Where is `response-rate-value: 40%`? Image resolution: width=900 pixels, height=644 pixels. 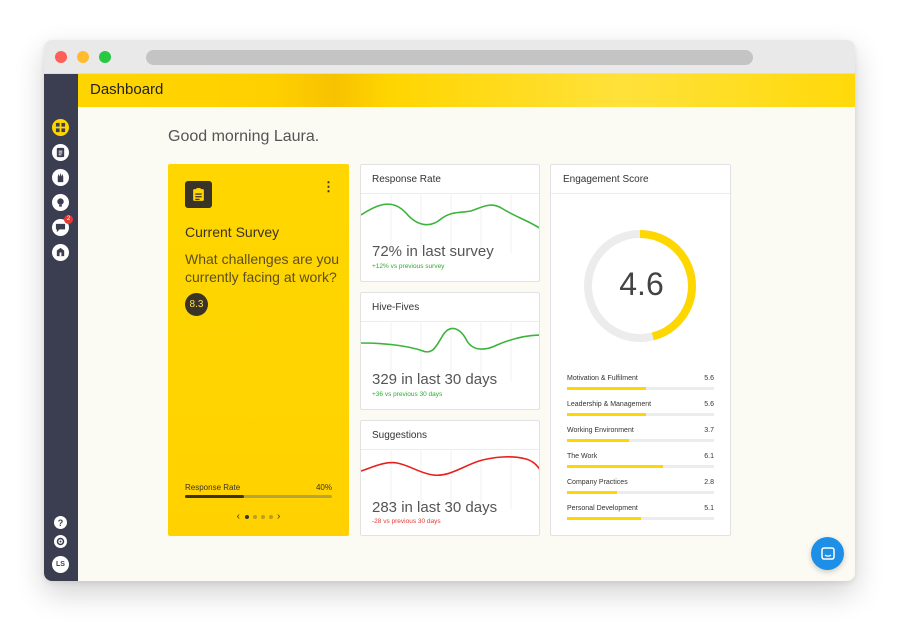 response-rate-value: 40% is located at coordinates (323, 487).